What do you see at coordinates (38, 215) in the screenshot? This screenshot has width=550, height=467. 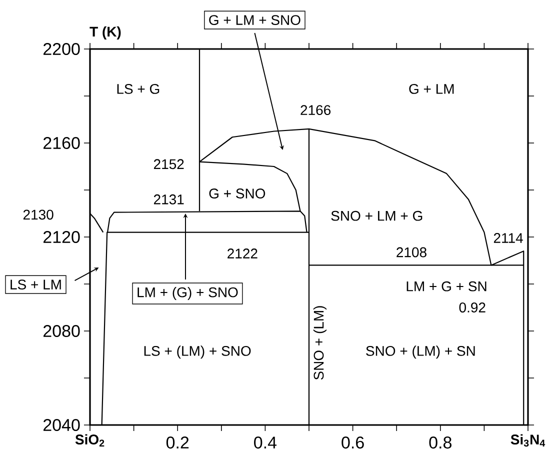 I see `text: 2130` at bounding box center [38, 215].